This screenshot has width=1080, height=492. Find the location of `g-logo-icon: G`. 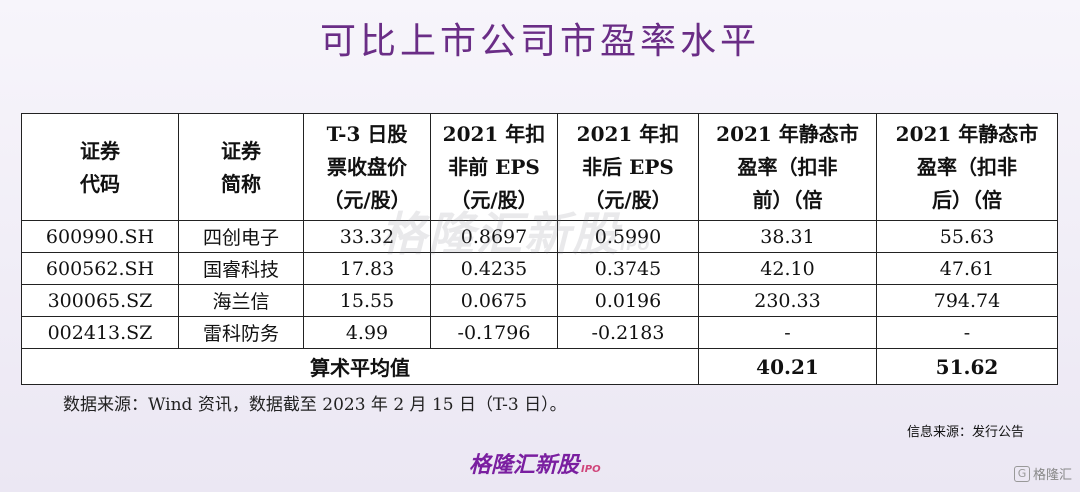

g-logo-icon: G is located at coordinates (1021, 473).